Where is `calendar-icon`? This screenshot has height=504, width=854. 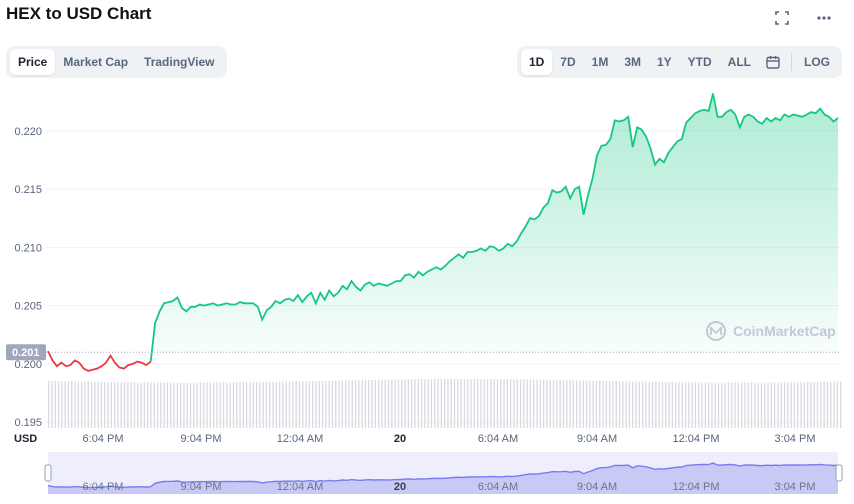
calendar-icon is located at coordinates (773, 62).